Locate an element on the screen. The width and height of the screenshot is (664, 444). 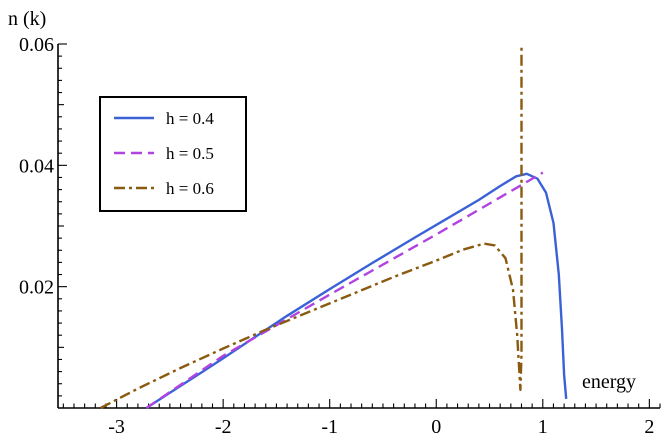
legend-label-h06: h = 0.6 is located at coordinates (190, 188).